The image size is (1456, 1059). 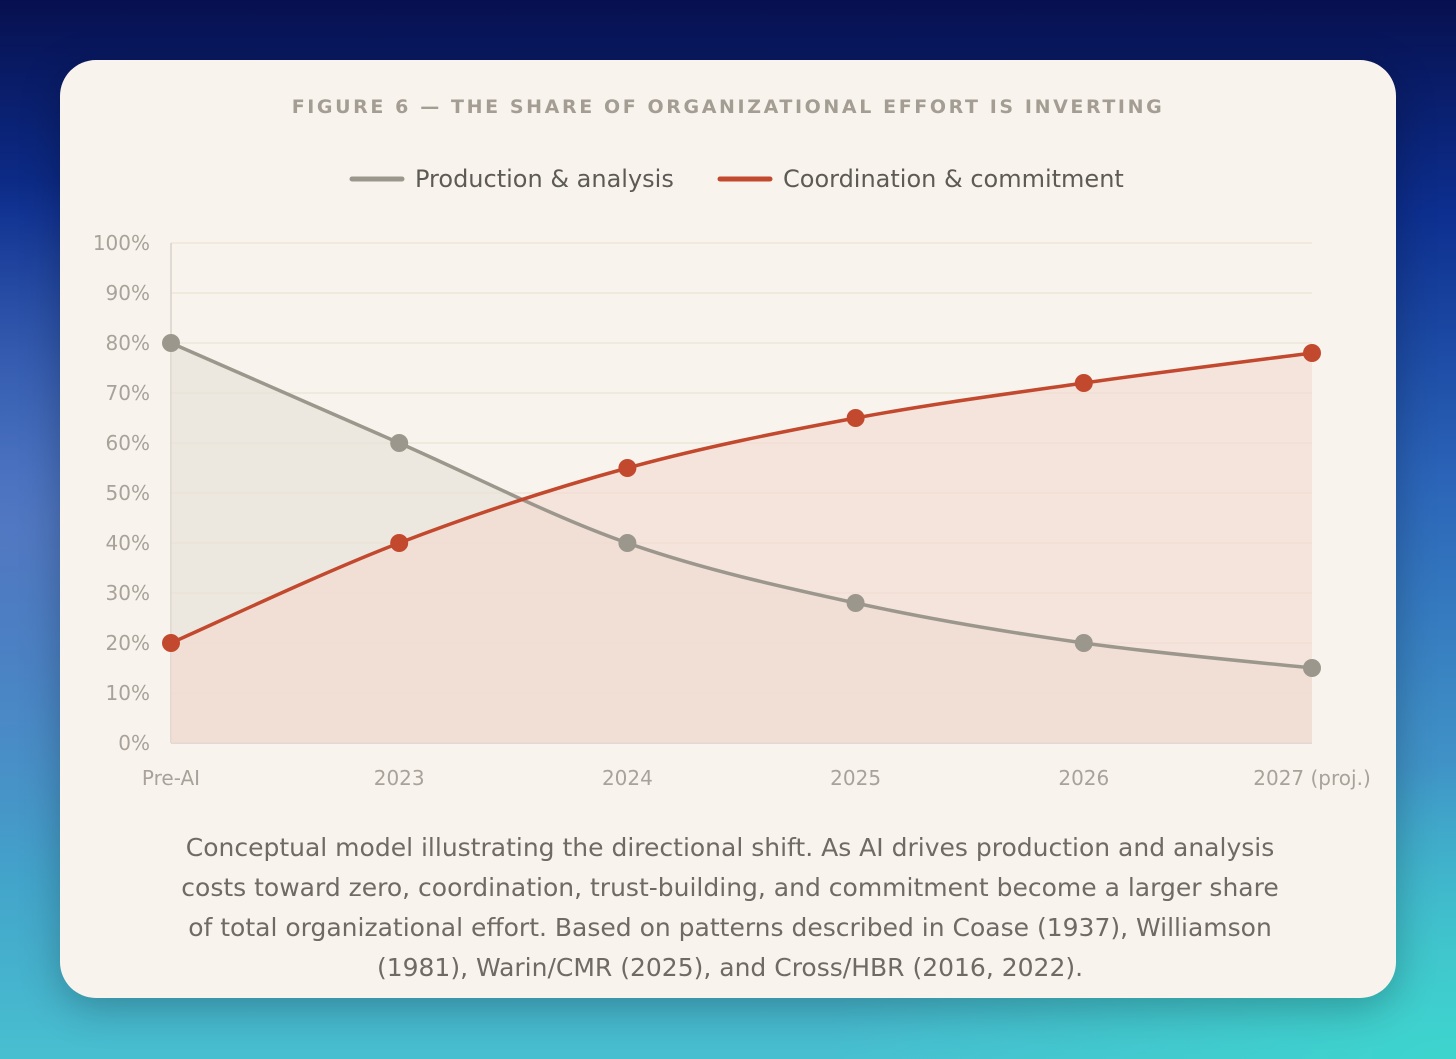 What do you see at coordinates (128, 543) in the screenshot?
I see `y-tick-label: 40%` at bounding box center [128, 543].